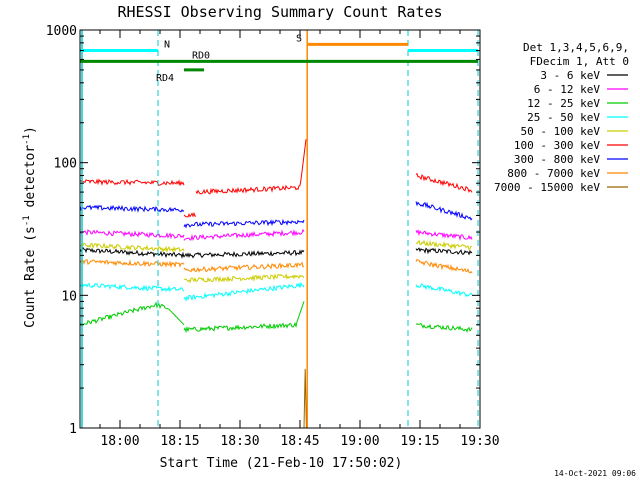  I want to click on legend-label-3: 25 - 50 keV, so click(563, 117).